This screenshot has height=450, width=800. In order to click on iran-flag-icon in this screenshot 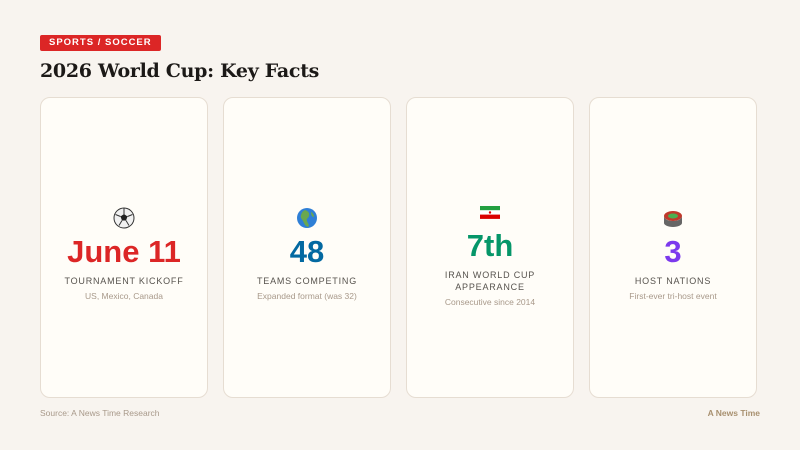, I will do `click(490, 212)`.